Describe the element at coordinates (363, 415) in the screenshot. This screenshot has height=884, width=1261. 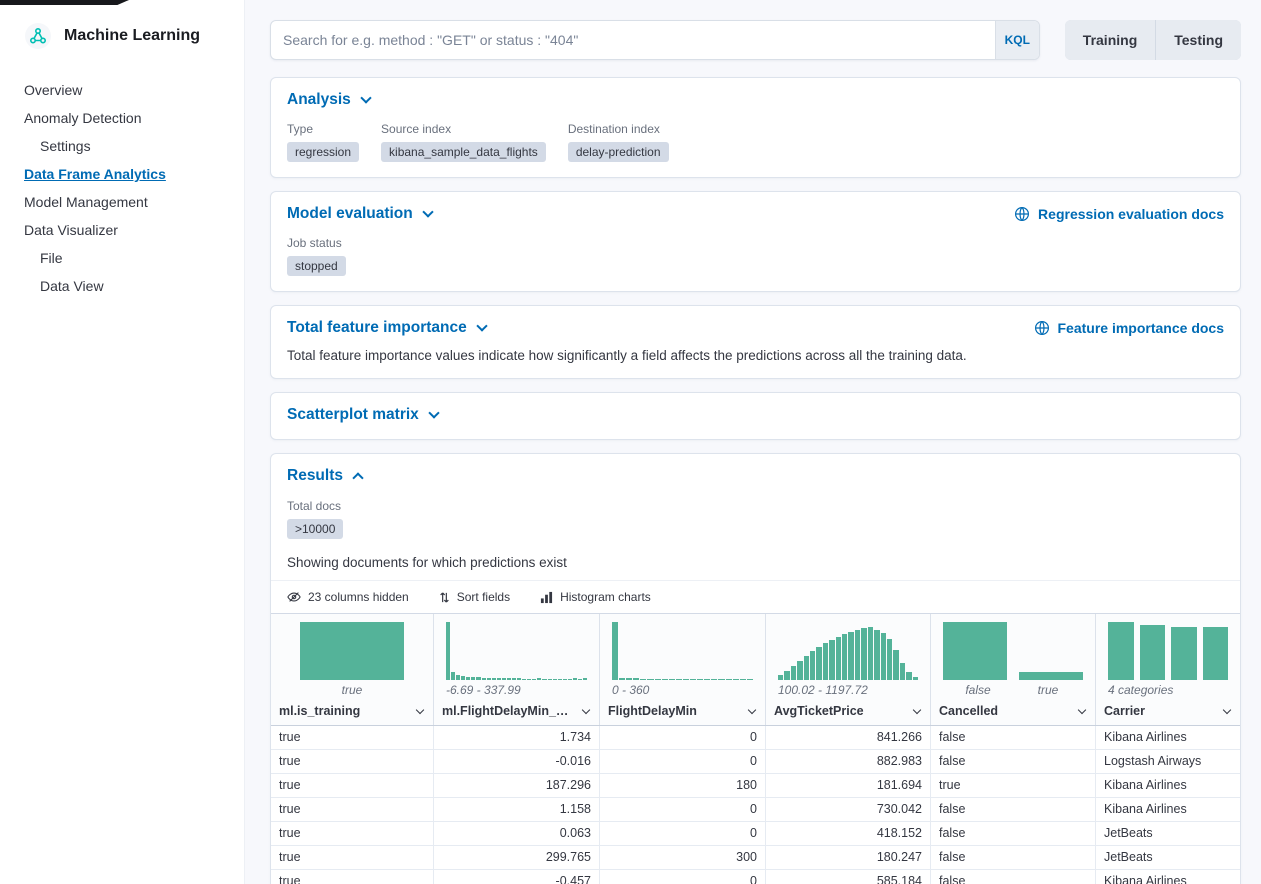
I see `scatterplot-accordion-toggle: Scatterplot matrix` at that location.